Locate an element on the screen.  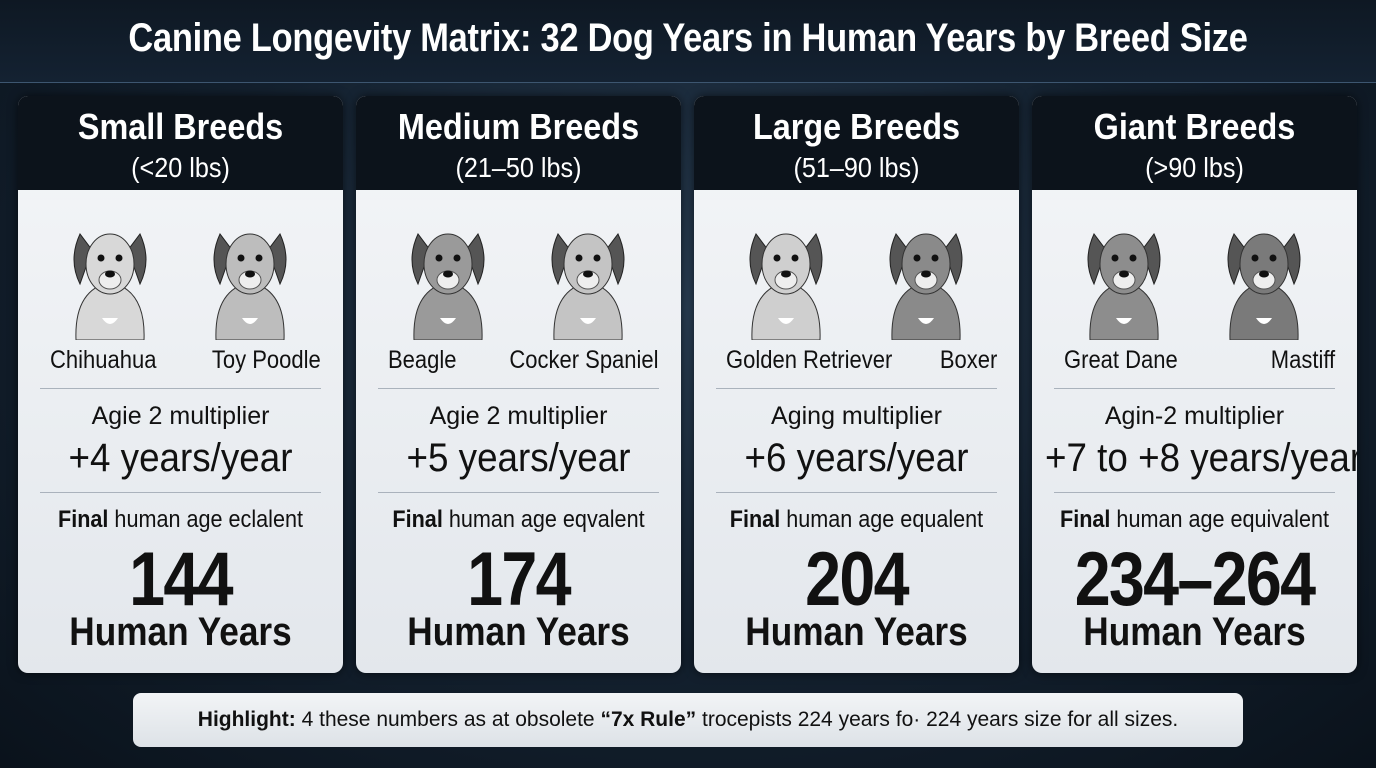
card-title: Small Breeds is located at coordinates (180, 126).